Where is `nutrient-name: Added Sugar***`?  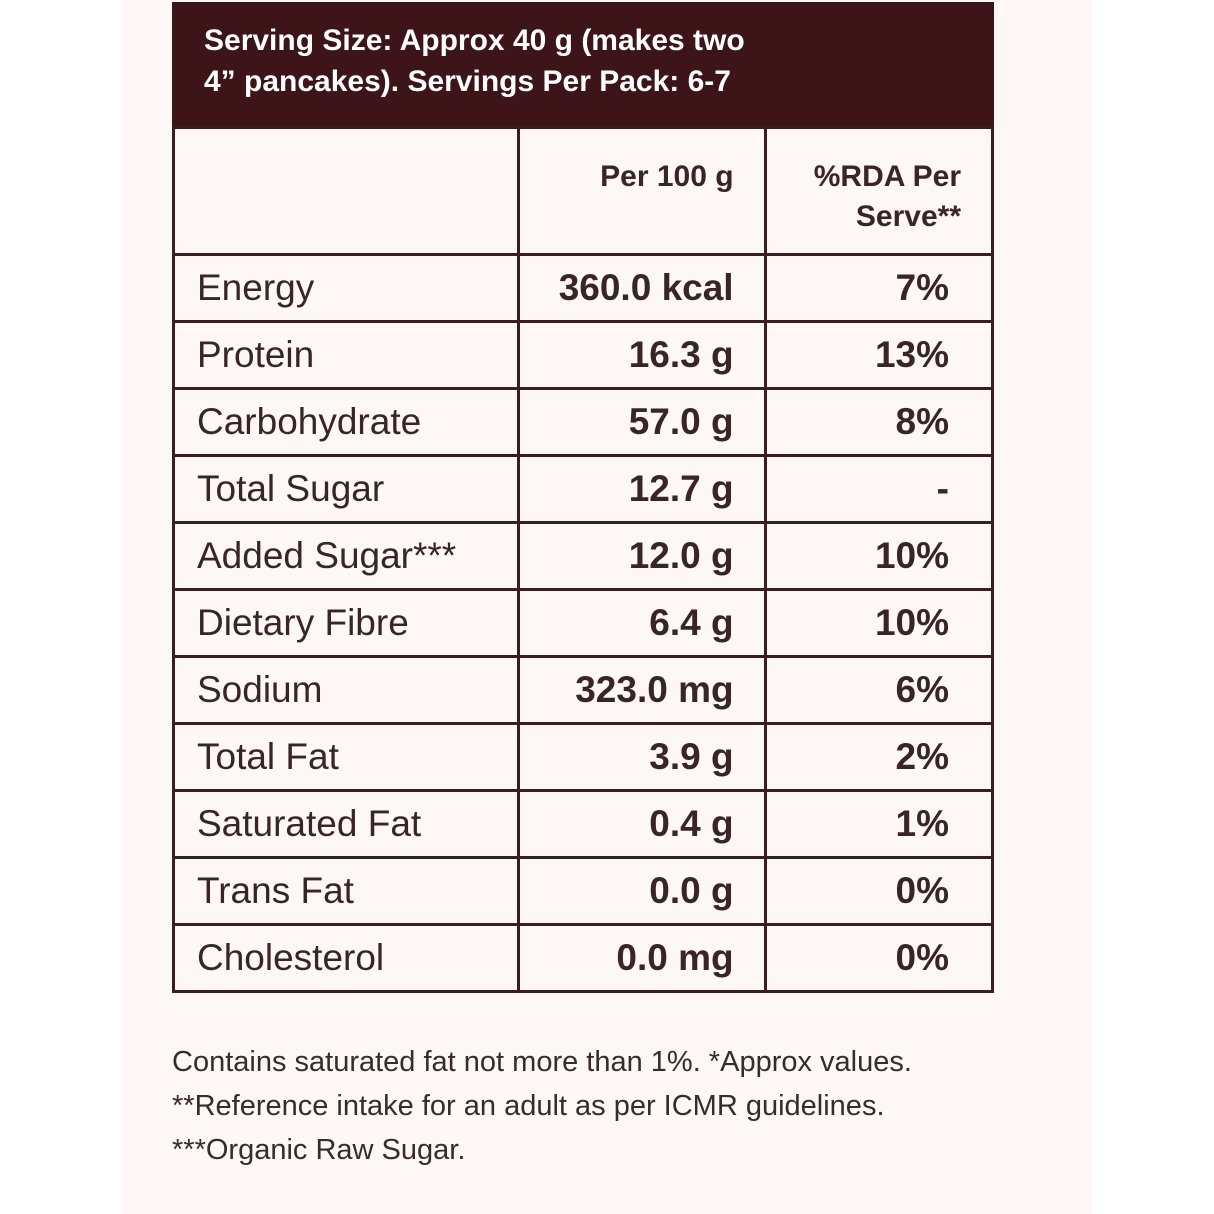 nutrient-name: Added Sugar*** is located at coordinates (346, 556).